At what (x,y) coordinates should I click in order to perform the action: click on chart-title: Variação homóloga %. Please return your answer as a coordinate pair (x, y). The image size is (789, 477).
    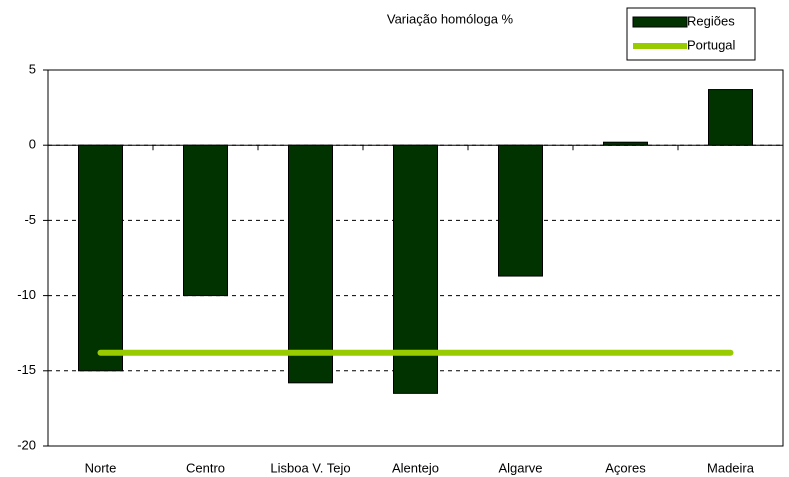
    Looking at the image, I should click on (450, 18).